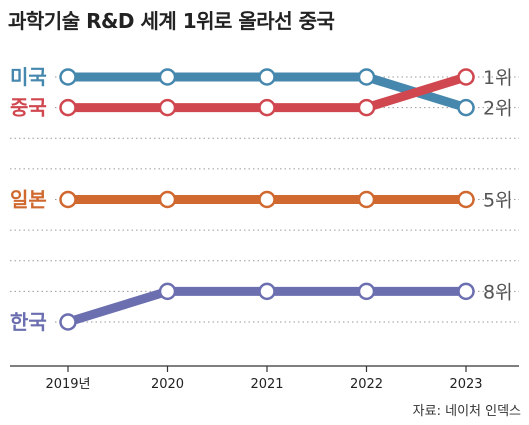 The image size is (529, 425). Describe the element at coordinates (171, 21) in the screenshot. I see `chart-title: 과학기술 R&D 세계 1위로 올라선 중국` at that location.